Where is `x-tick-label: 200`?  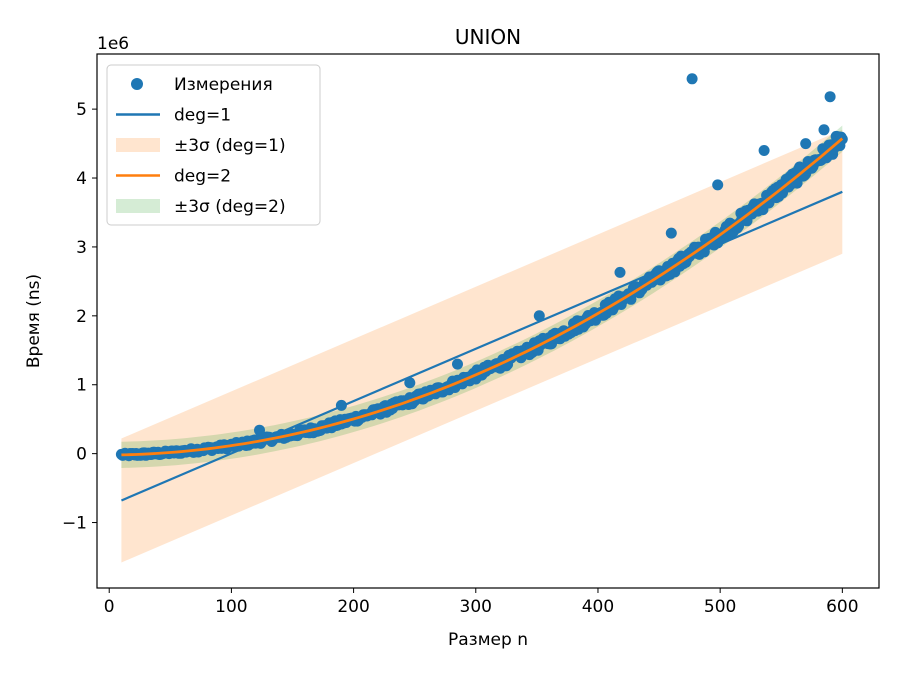
x-tick-label: 200 is located at coordinates (353, 607).